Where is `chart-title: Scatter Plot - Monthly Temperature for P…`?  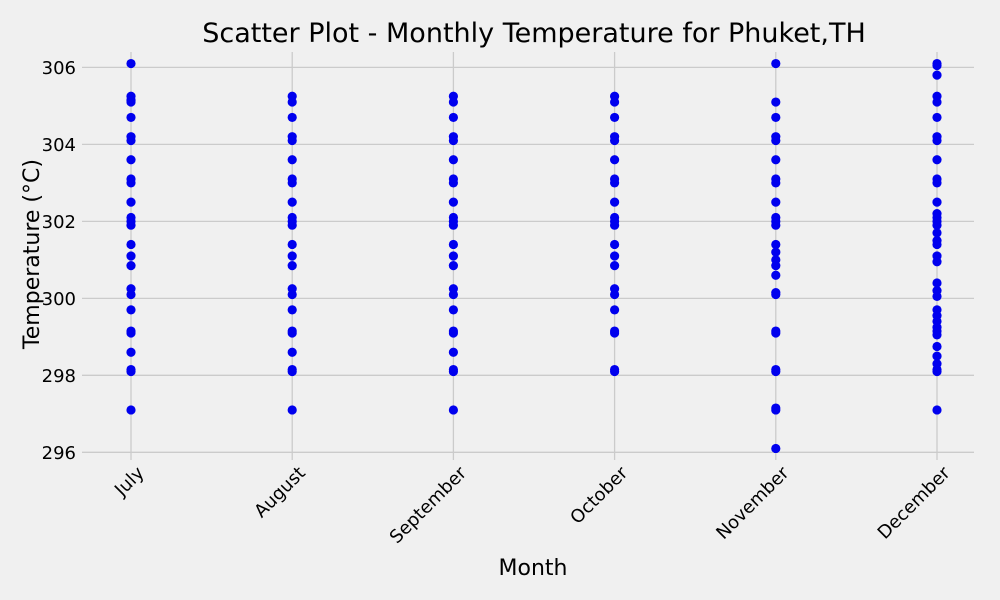 chart-title: Scatter Plot - Monthly Temperature for P… is located at coordinates (534, 33).